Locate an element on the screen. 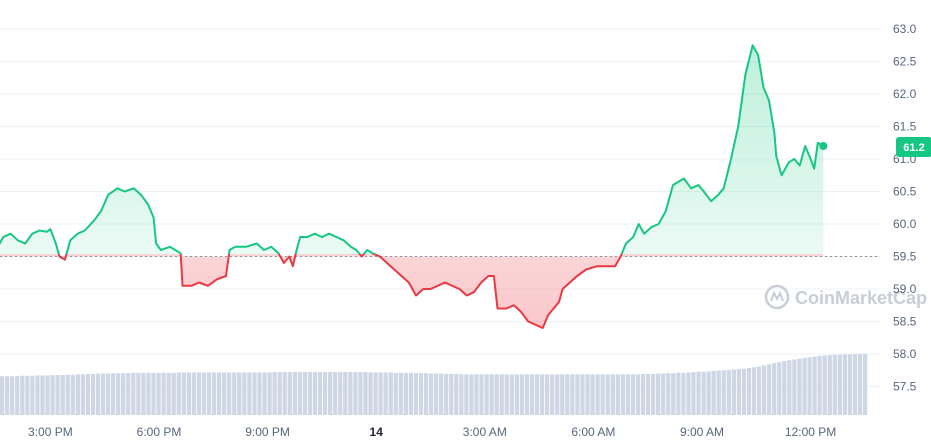 Image resolution: width=931 pixels, height=445 pixels. y-tick-label: 57.5 is located at coordinates (905, 387).